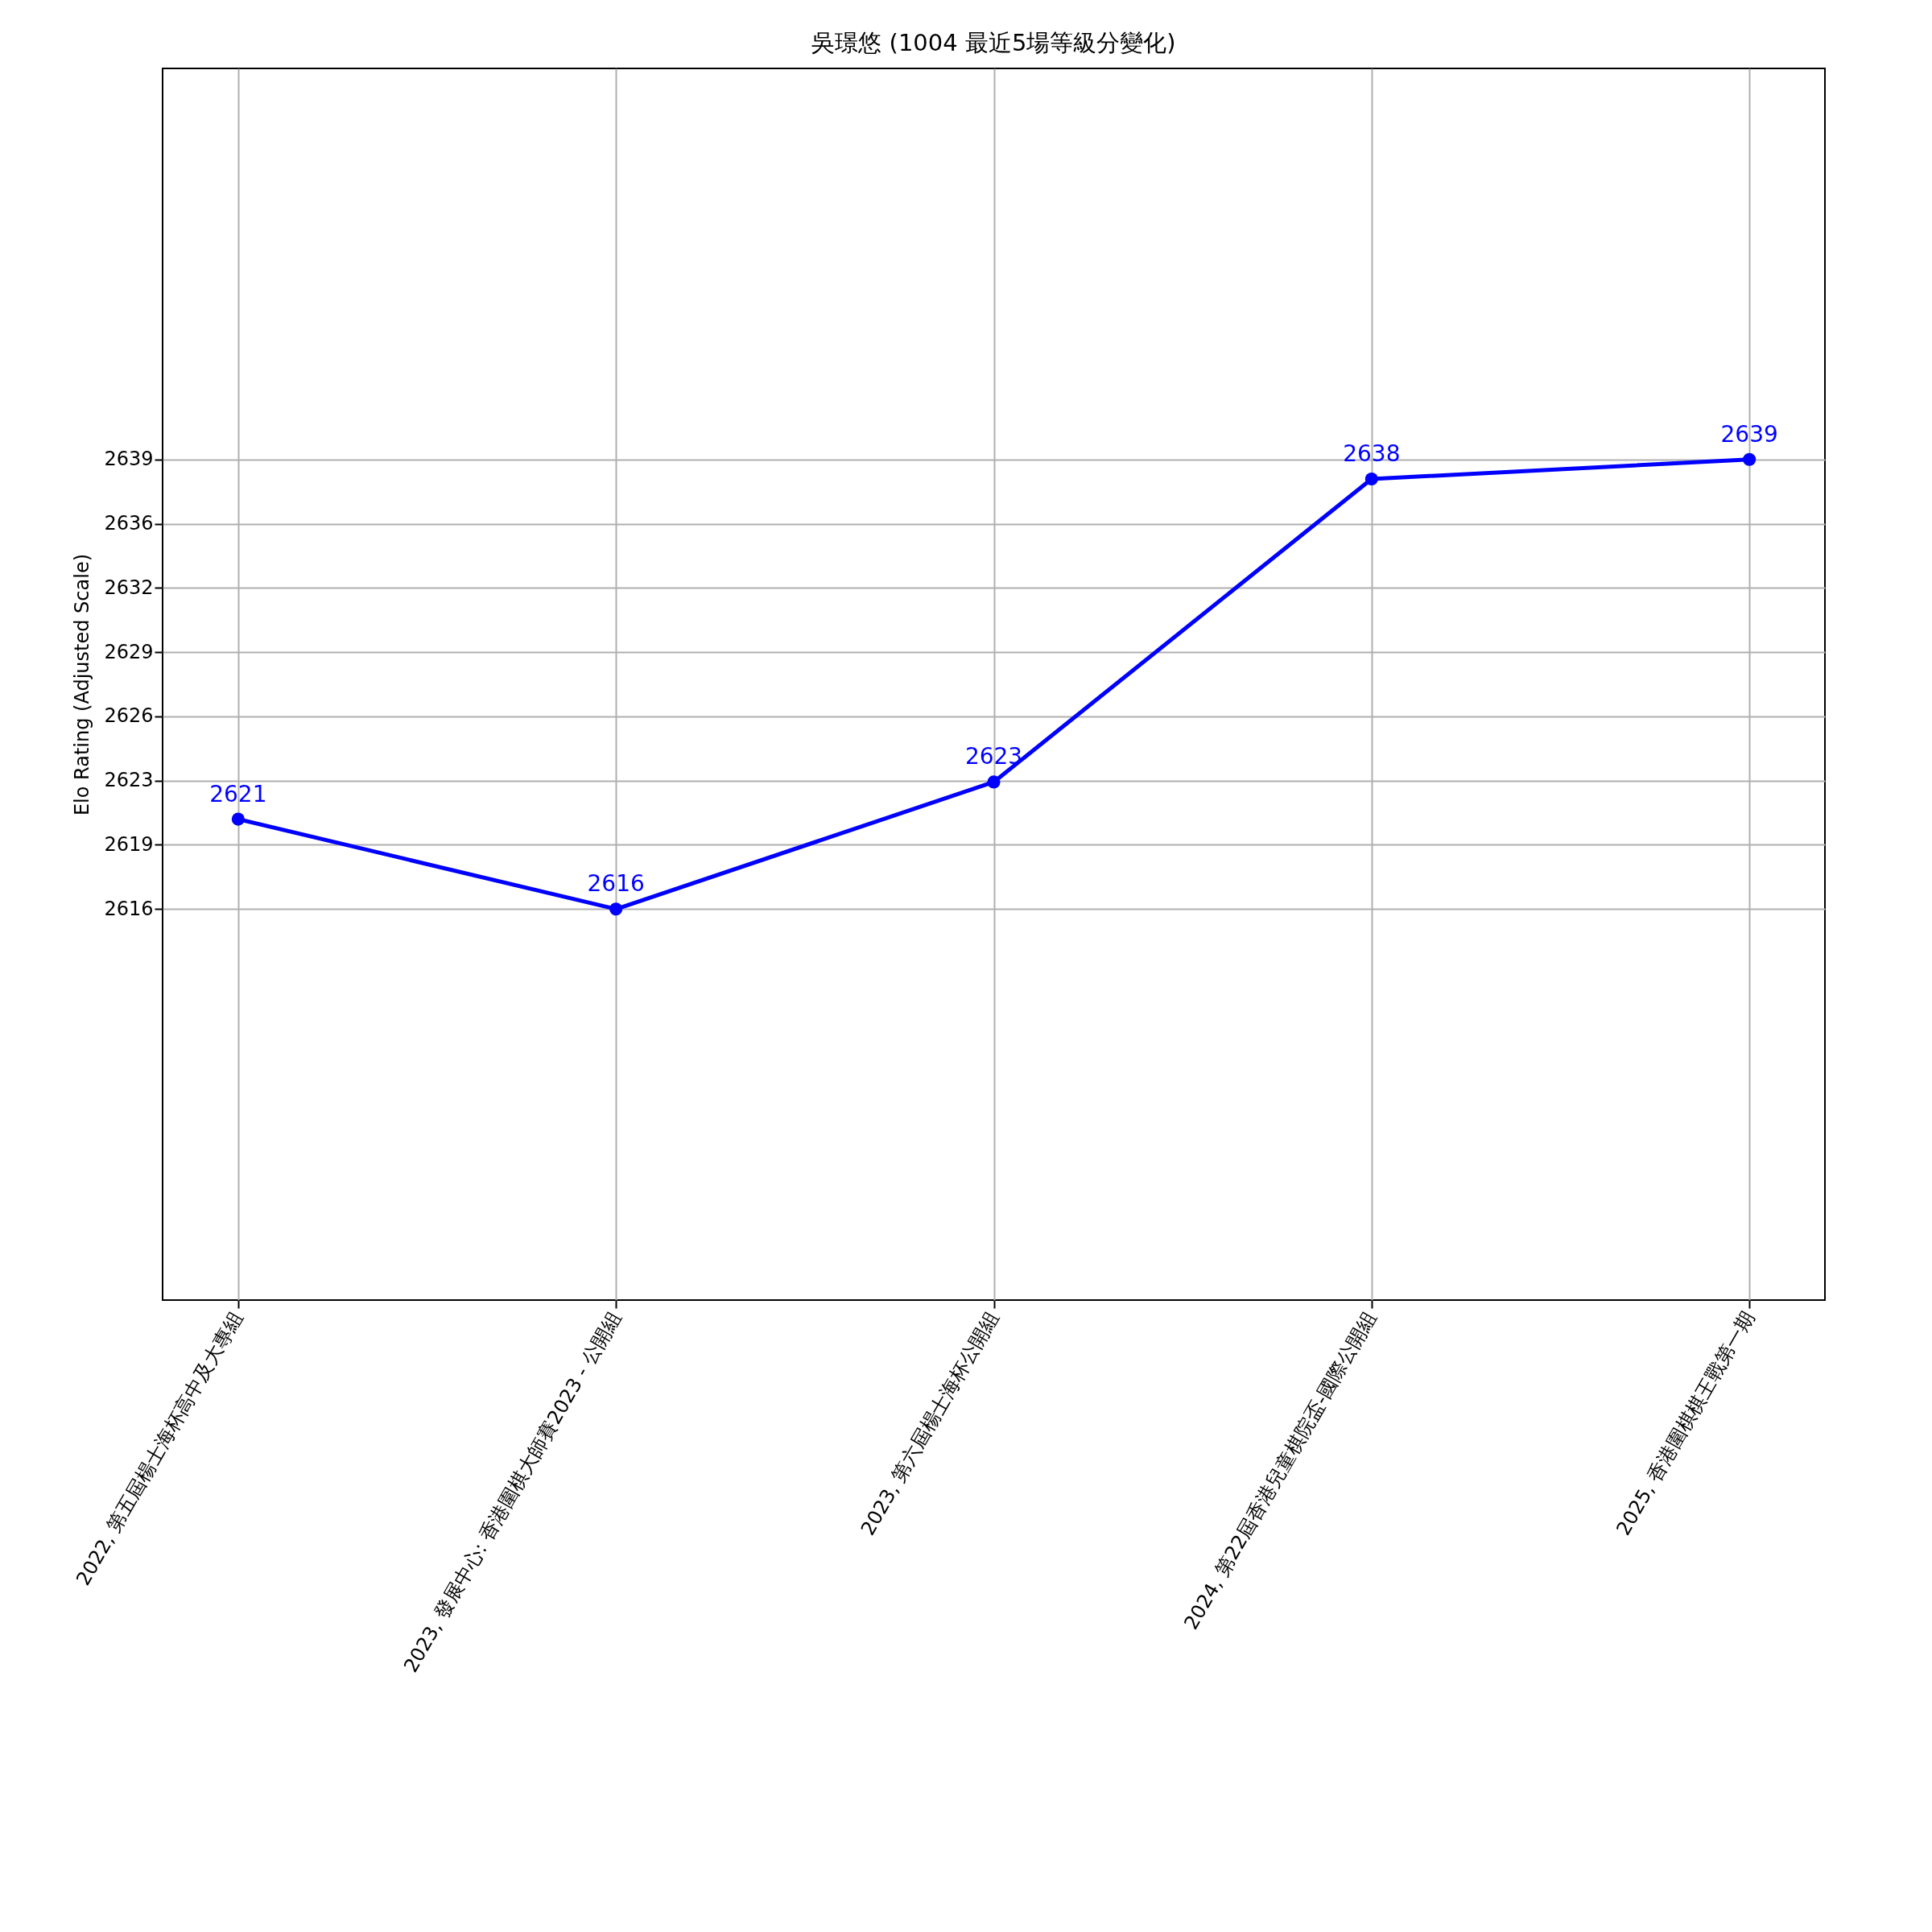  Describe the element at coordinates (993, 42) in the screenshot. I see `chart-title: 吳璟悠 (1004 最近5場等級分變化)` at that location.